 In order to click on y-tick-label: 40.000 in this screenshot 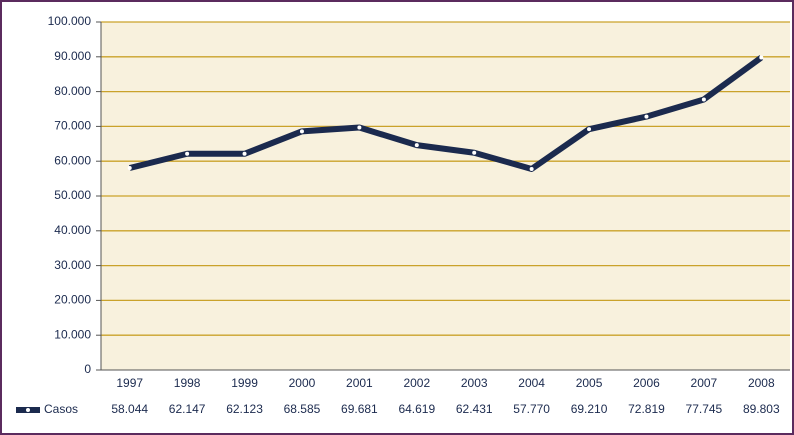, I will do `click(72, 230)`.